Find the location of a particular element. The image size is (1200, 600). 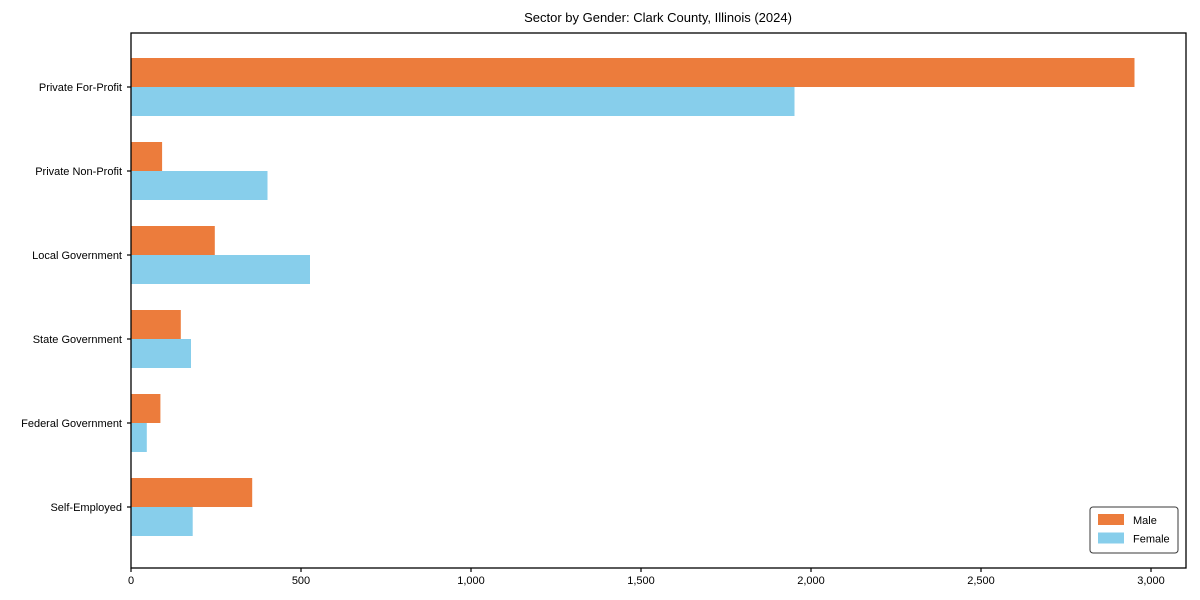

bar-female-private-for-profit is located at coordinates (463, 101).